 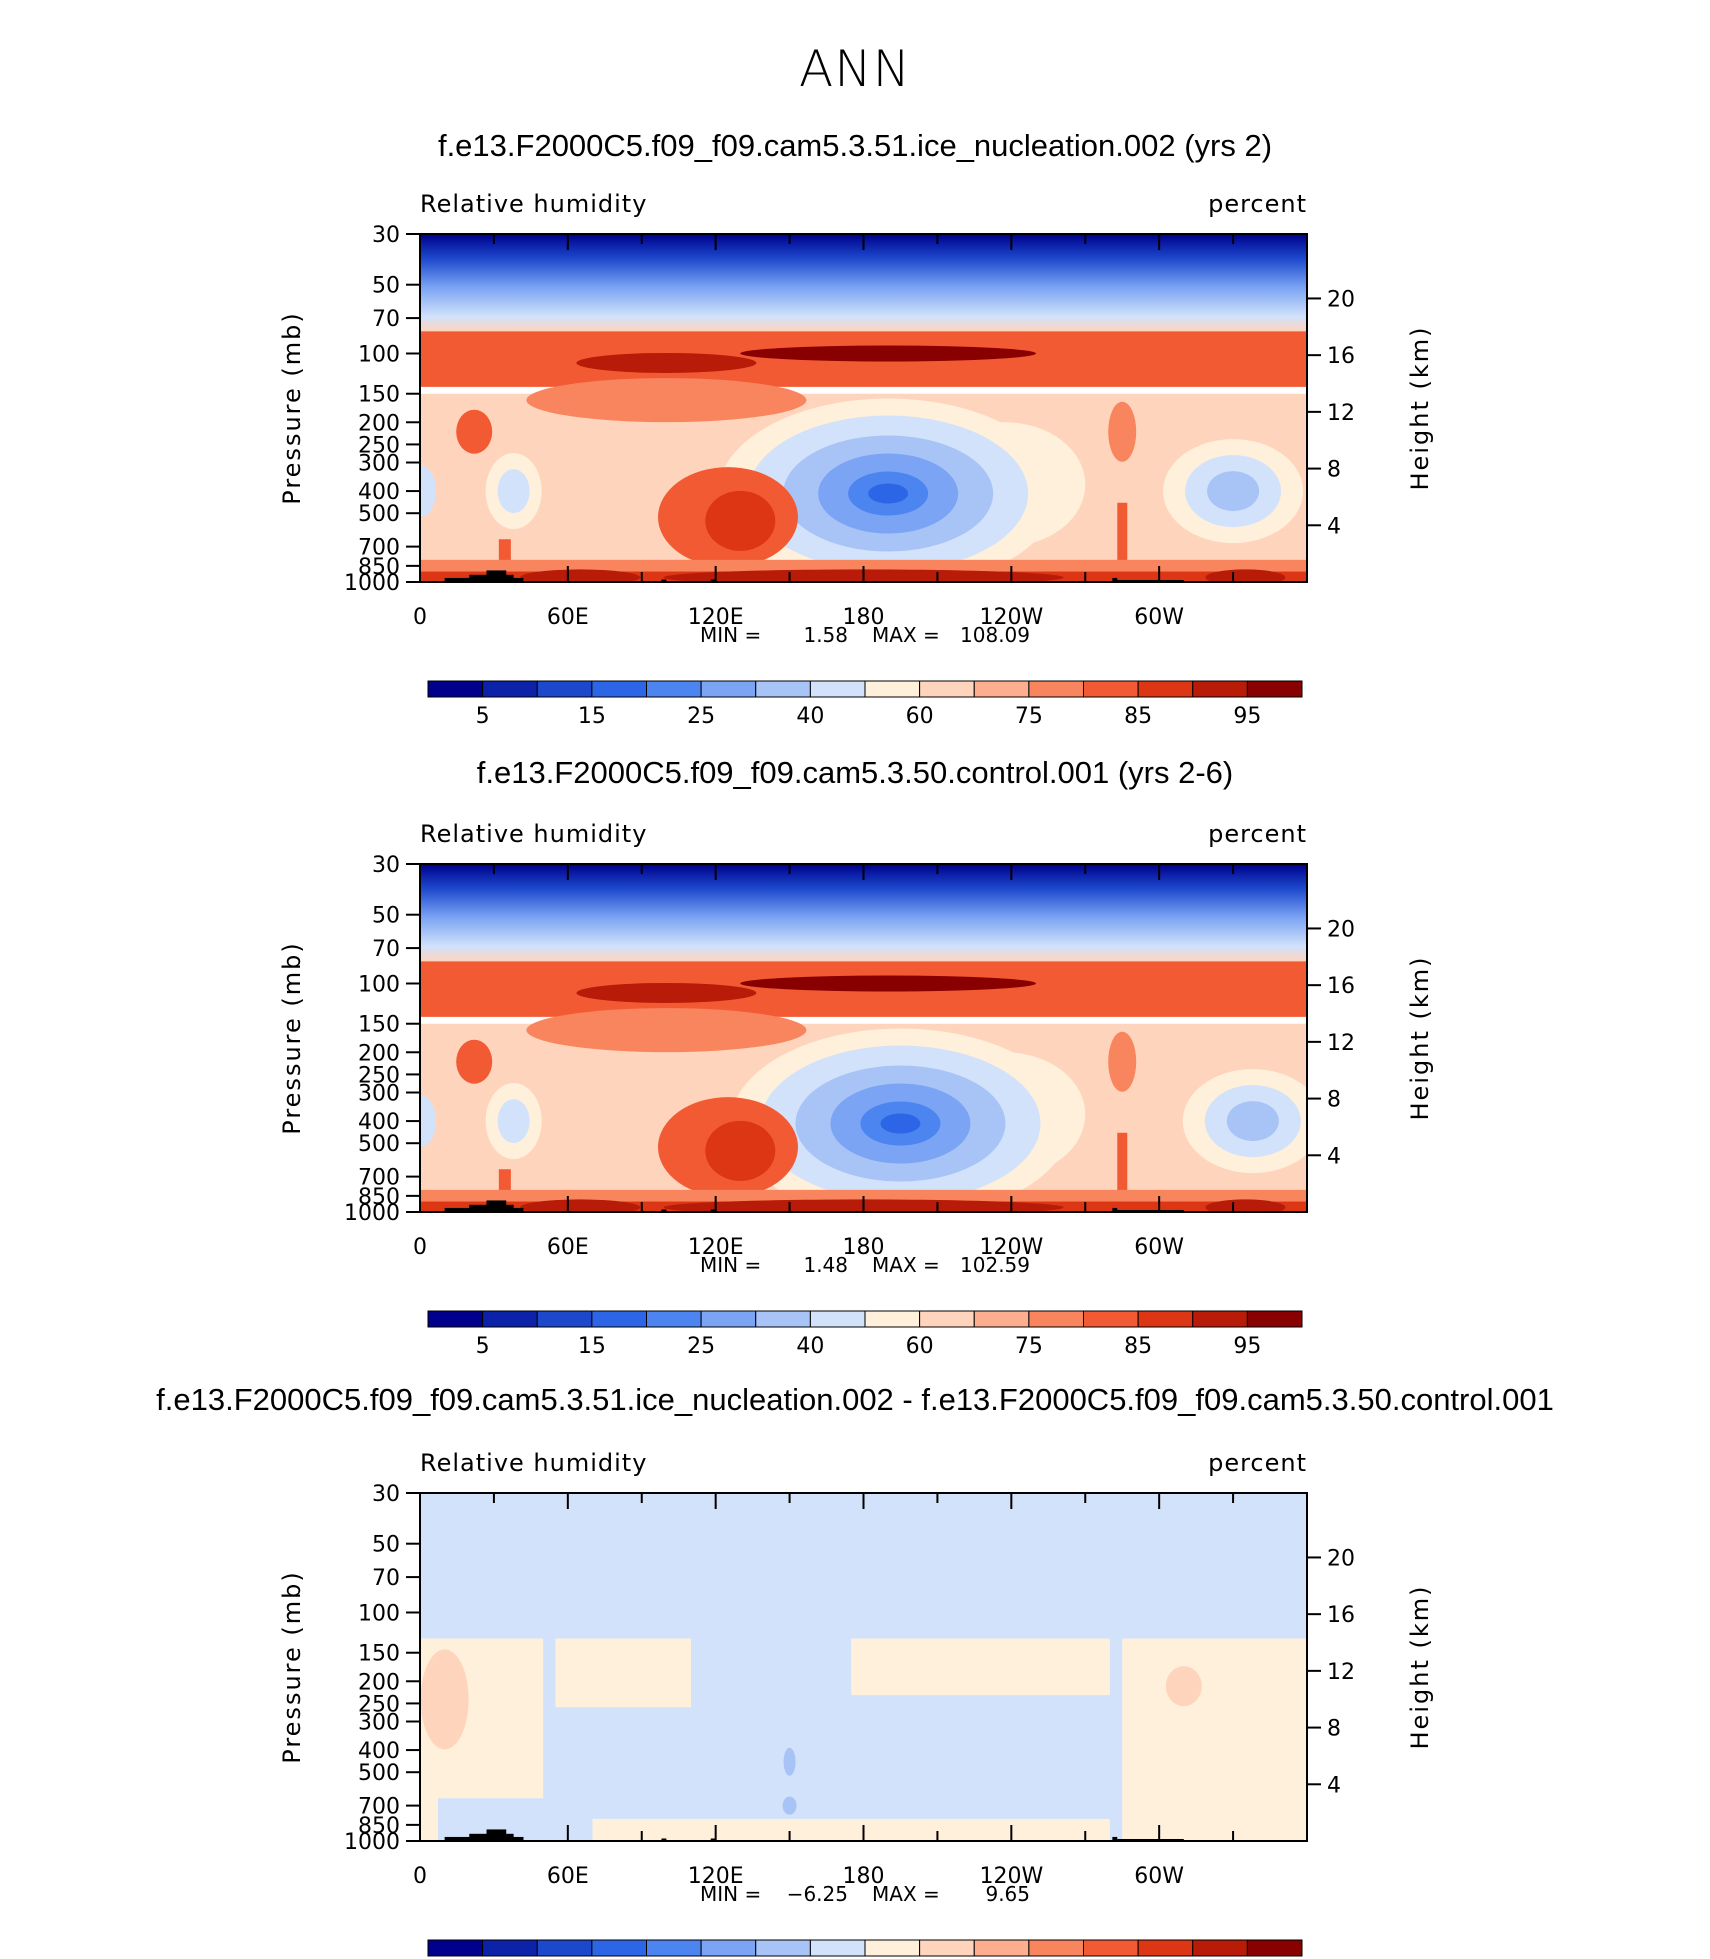 What do you see at coordinates (1341, 929) in the screenshot?
I see `y-right-tick-label: 20` at bounding box center [1341, 929].